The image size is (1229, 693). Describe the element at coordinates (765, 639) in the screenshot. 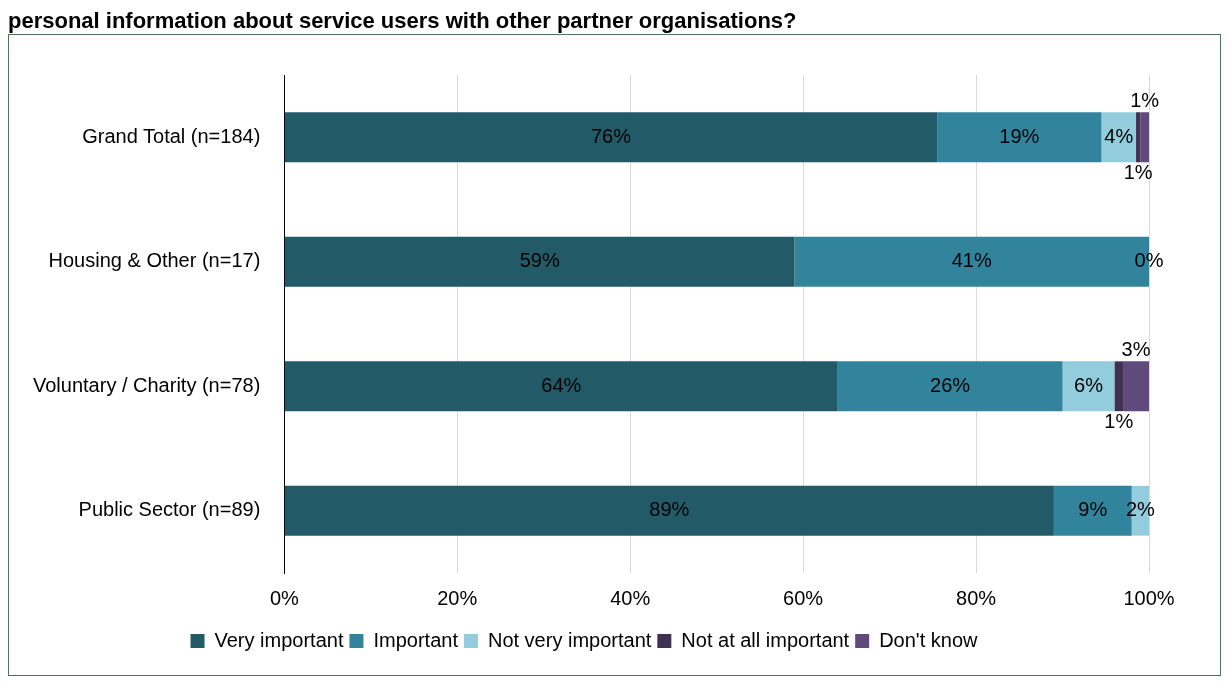

I see `legend-label: Not at all important` at that location.